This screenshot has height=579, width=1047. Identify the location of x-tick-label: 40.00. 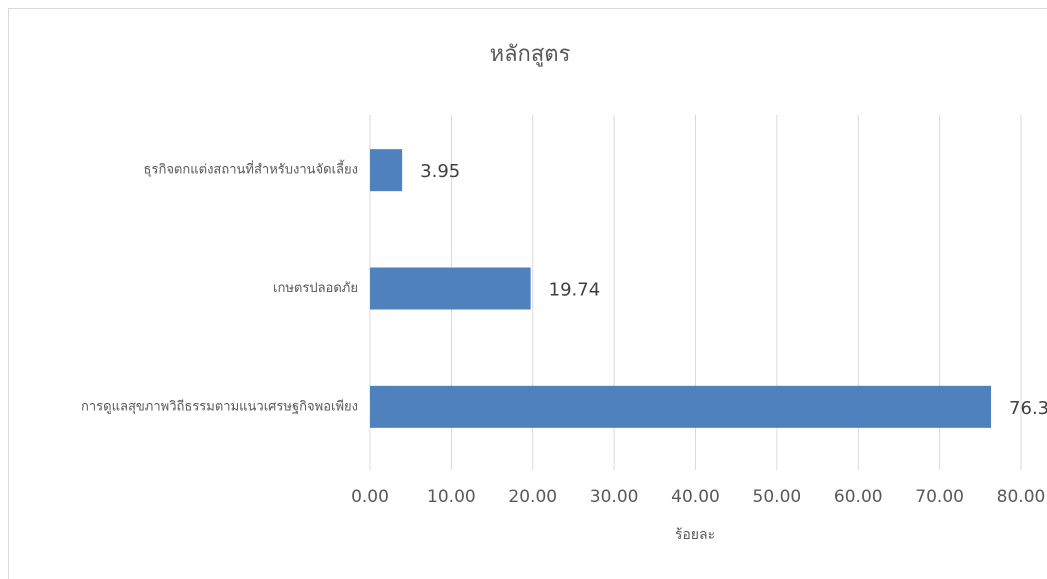
(695, 497).